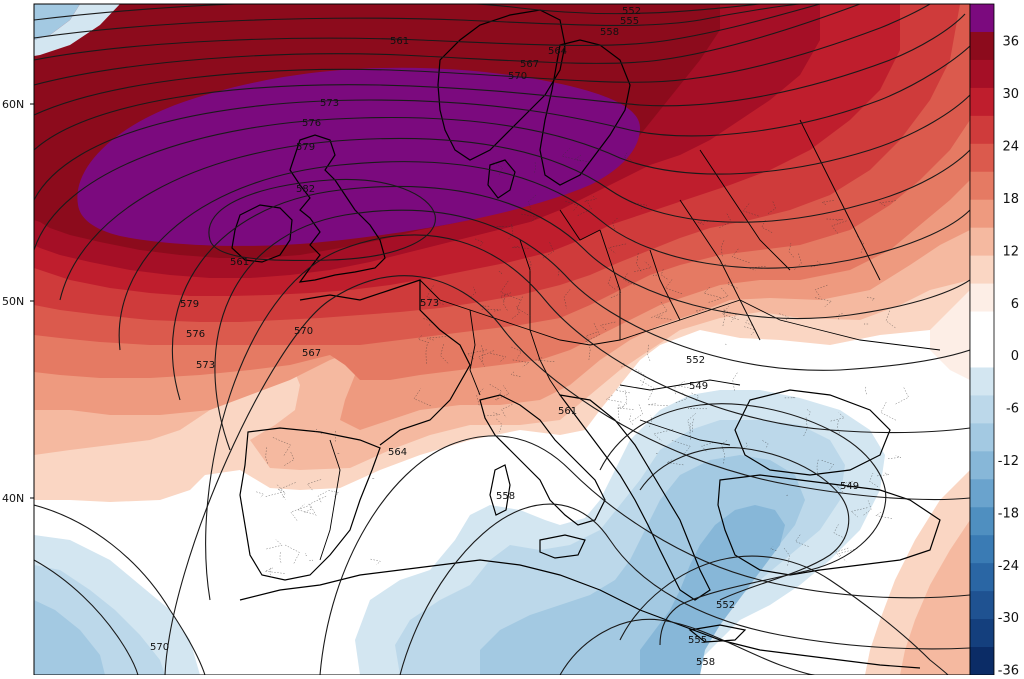  I want to click on colorbar-tick-label: -12, so click(1008, 461).